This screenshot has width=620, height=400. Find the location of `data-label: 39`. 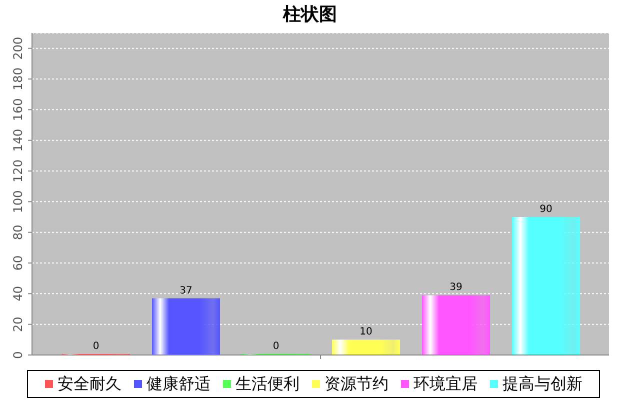

data-label: 39 is located at coordinates (456, 288).